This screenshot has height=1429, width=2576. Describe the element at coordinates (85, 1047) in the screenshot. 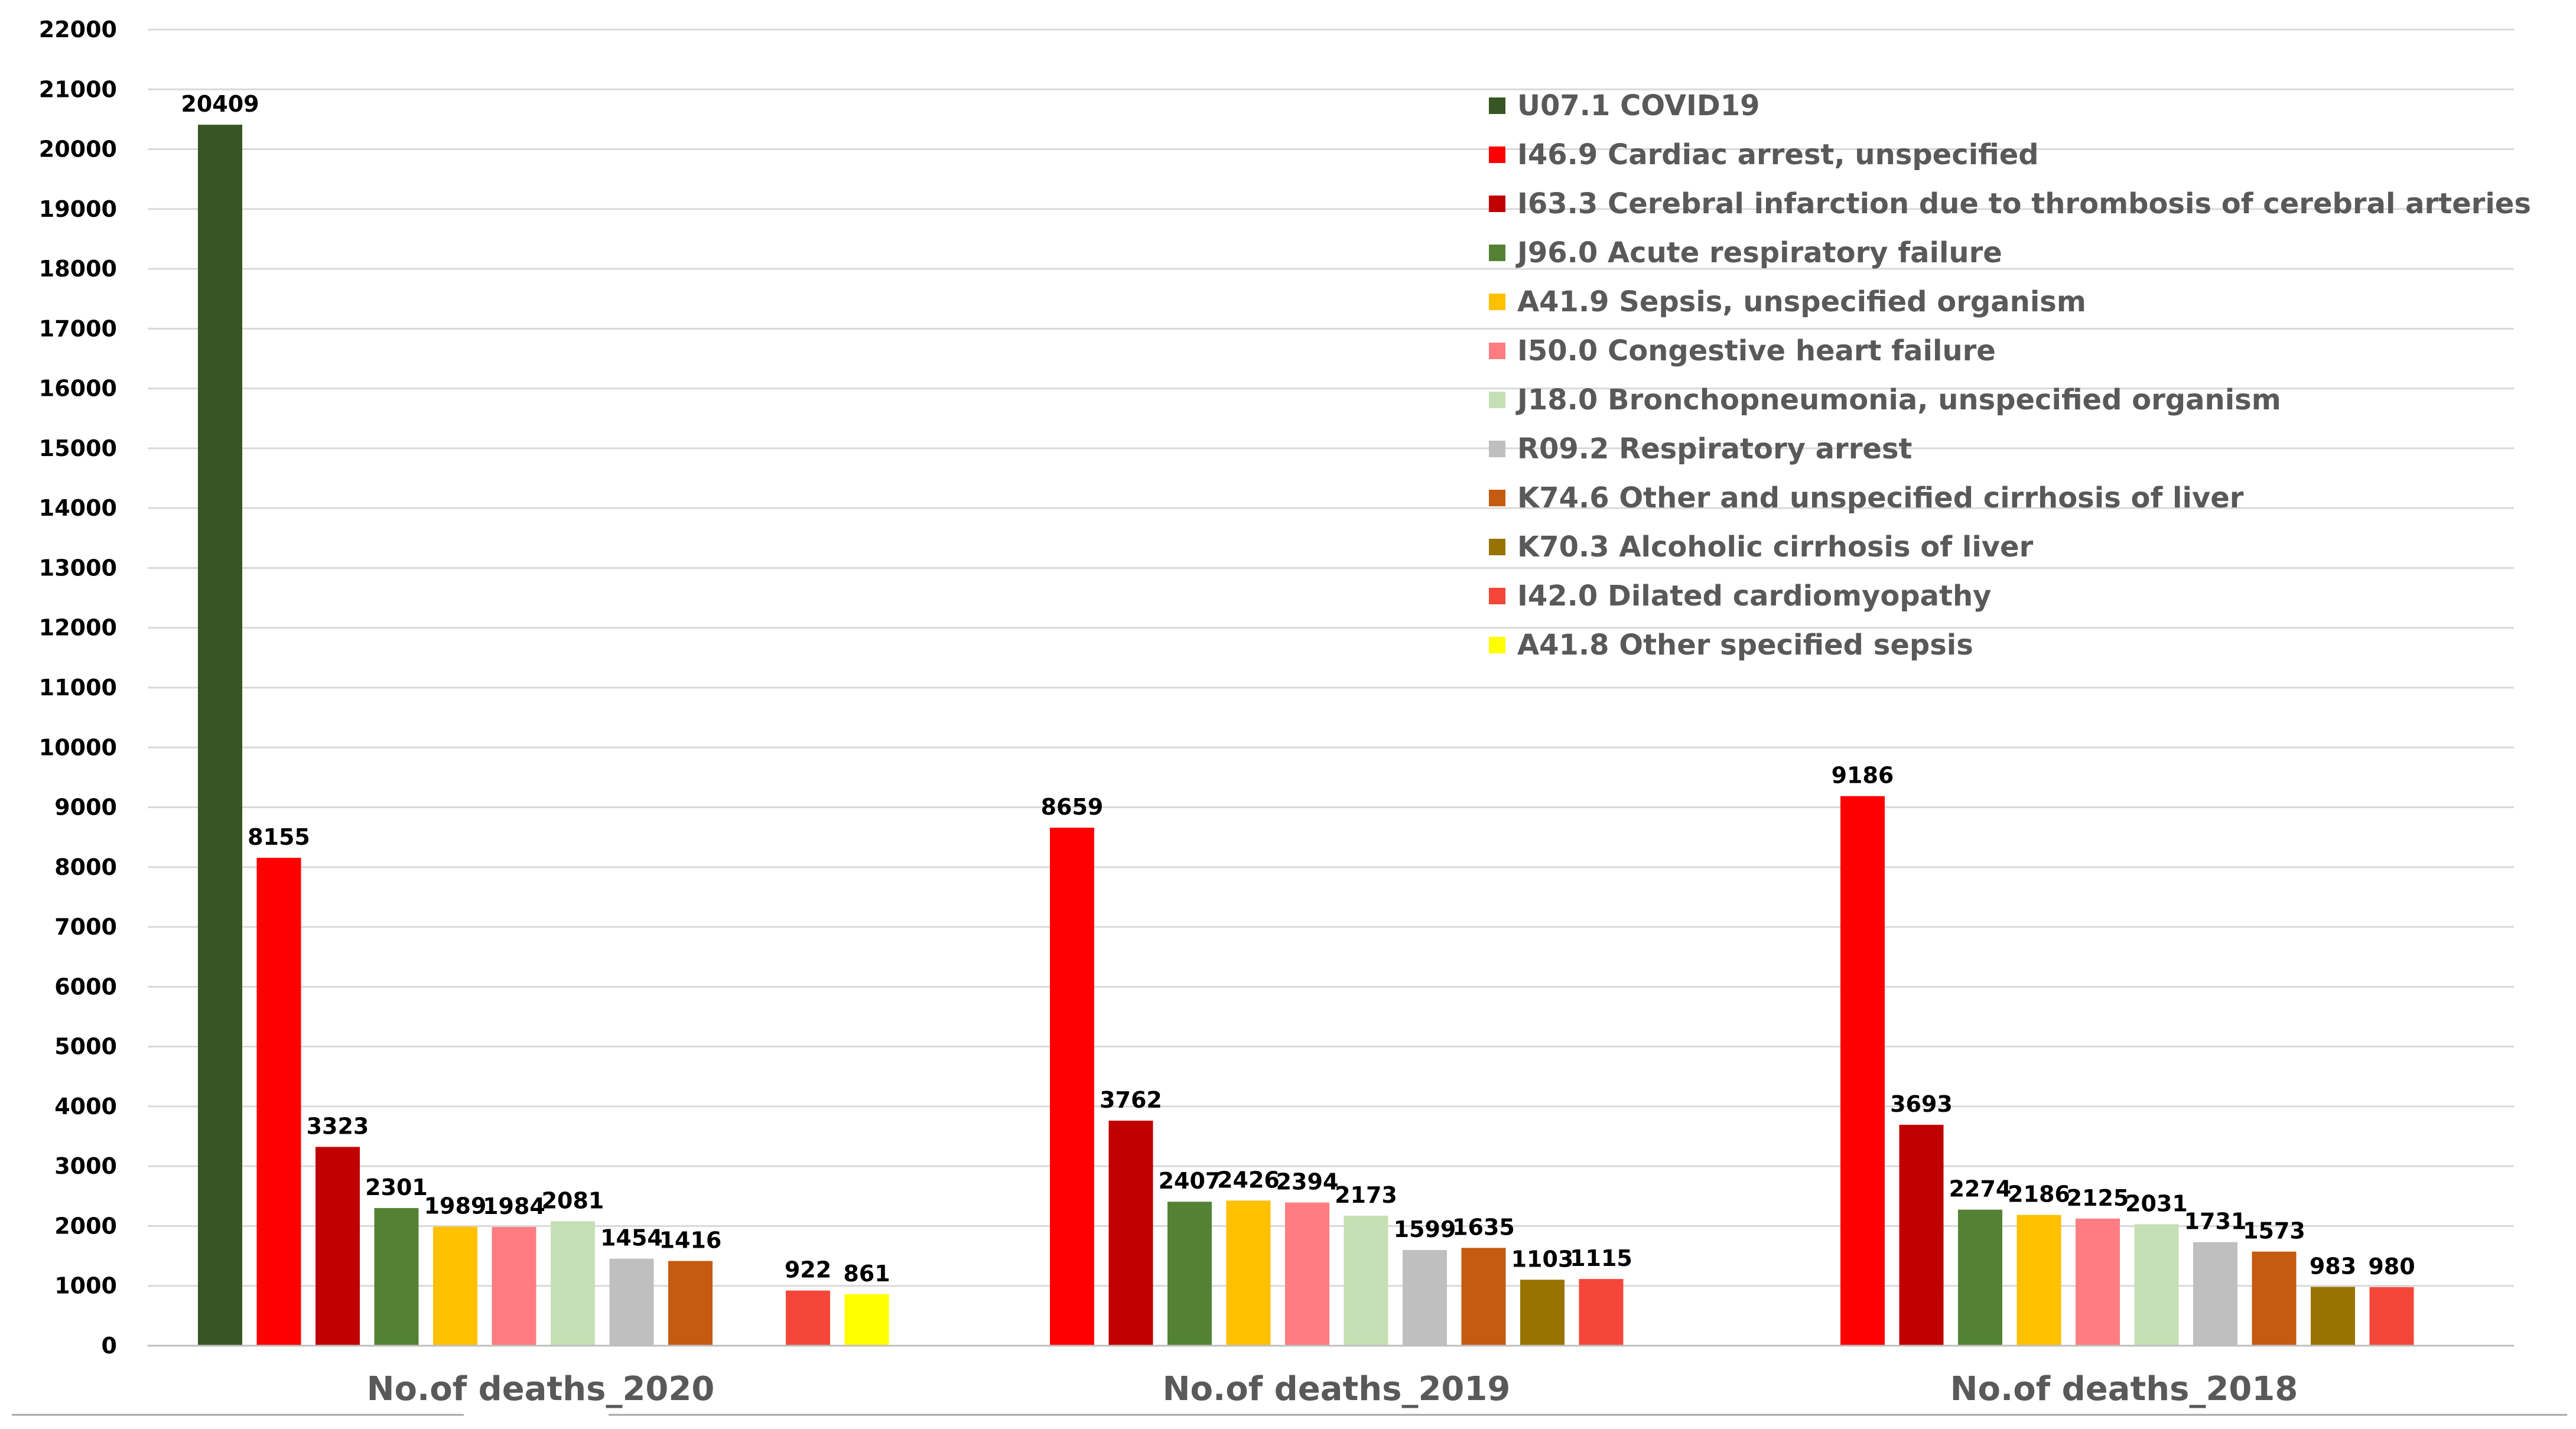

I see `y-tick-label: 5000` at that location.